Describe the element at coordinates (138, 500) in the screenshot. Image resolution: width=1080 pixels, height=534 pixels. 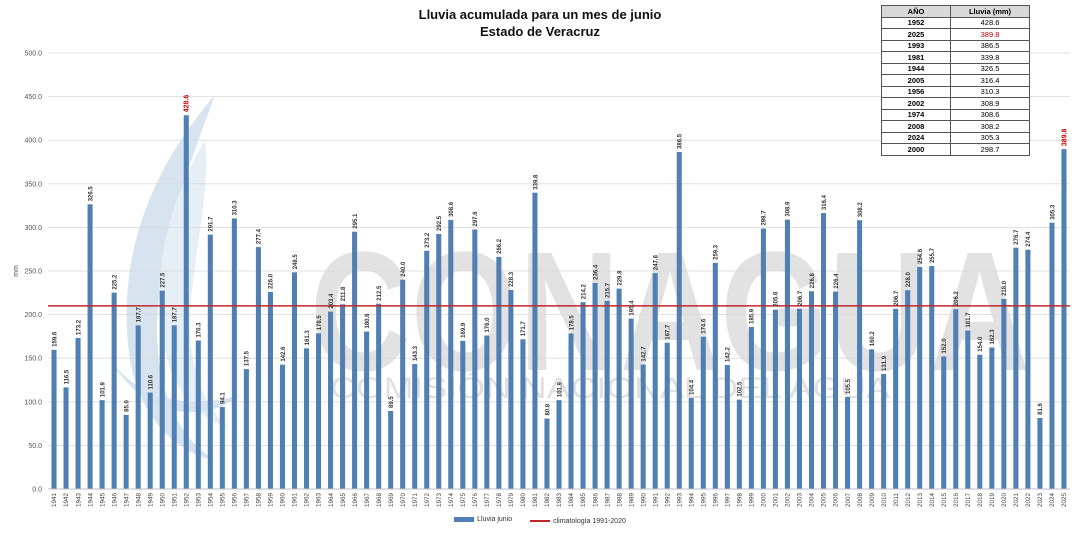
I see `x-tick-label: 1948` at that location.